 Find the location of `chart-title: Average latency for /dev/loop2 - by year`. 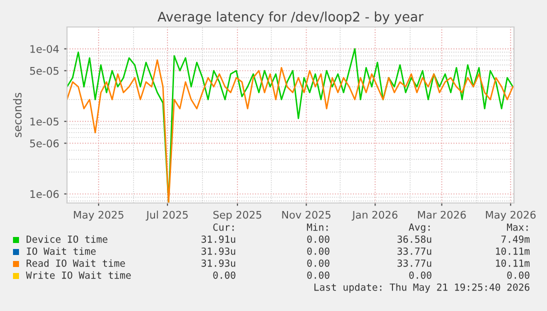

chart-title: Average latency for /dev/loop2 - by year is located at coordinates (291, 17).